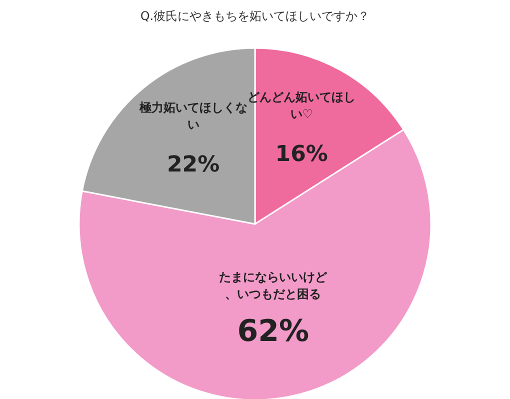 This screenshot has width=510, height=399. I want to click on chart-title: Q.彼氏にやきもちを妬いてほしいですか？, so click(255, 16).